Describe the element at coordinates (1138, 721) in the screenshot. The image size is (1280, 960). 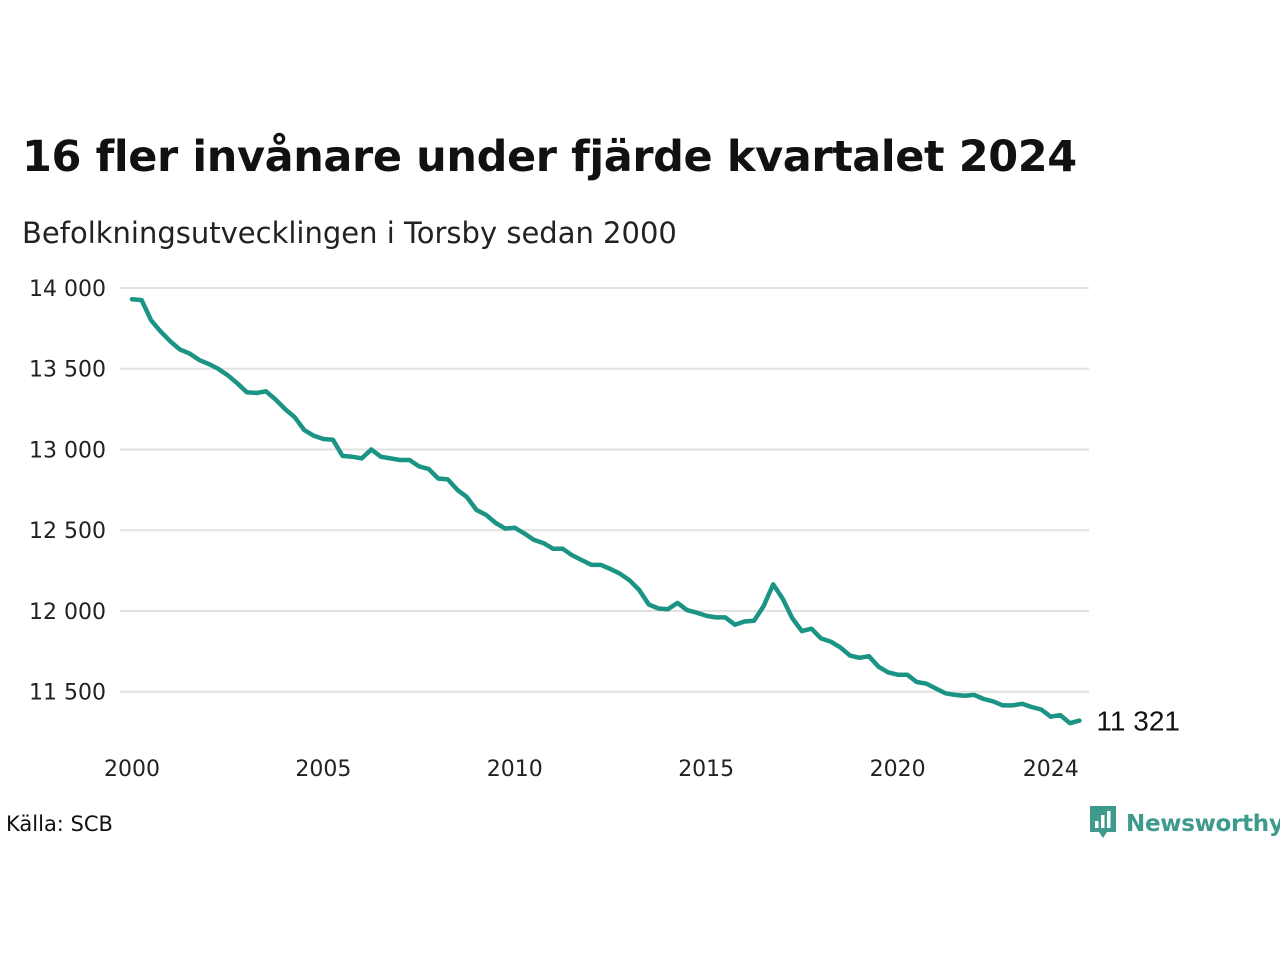
I see `end-value-label: 11 321` at that location.